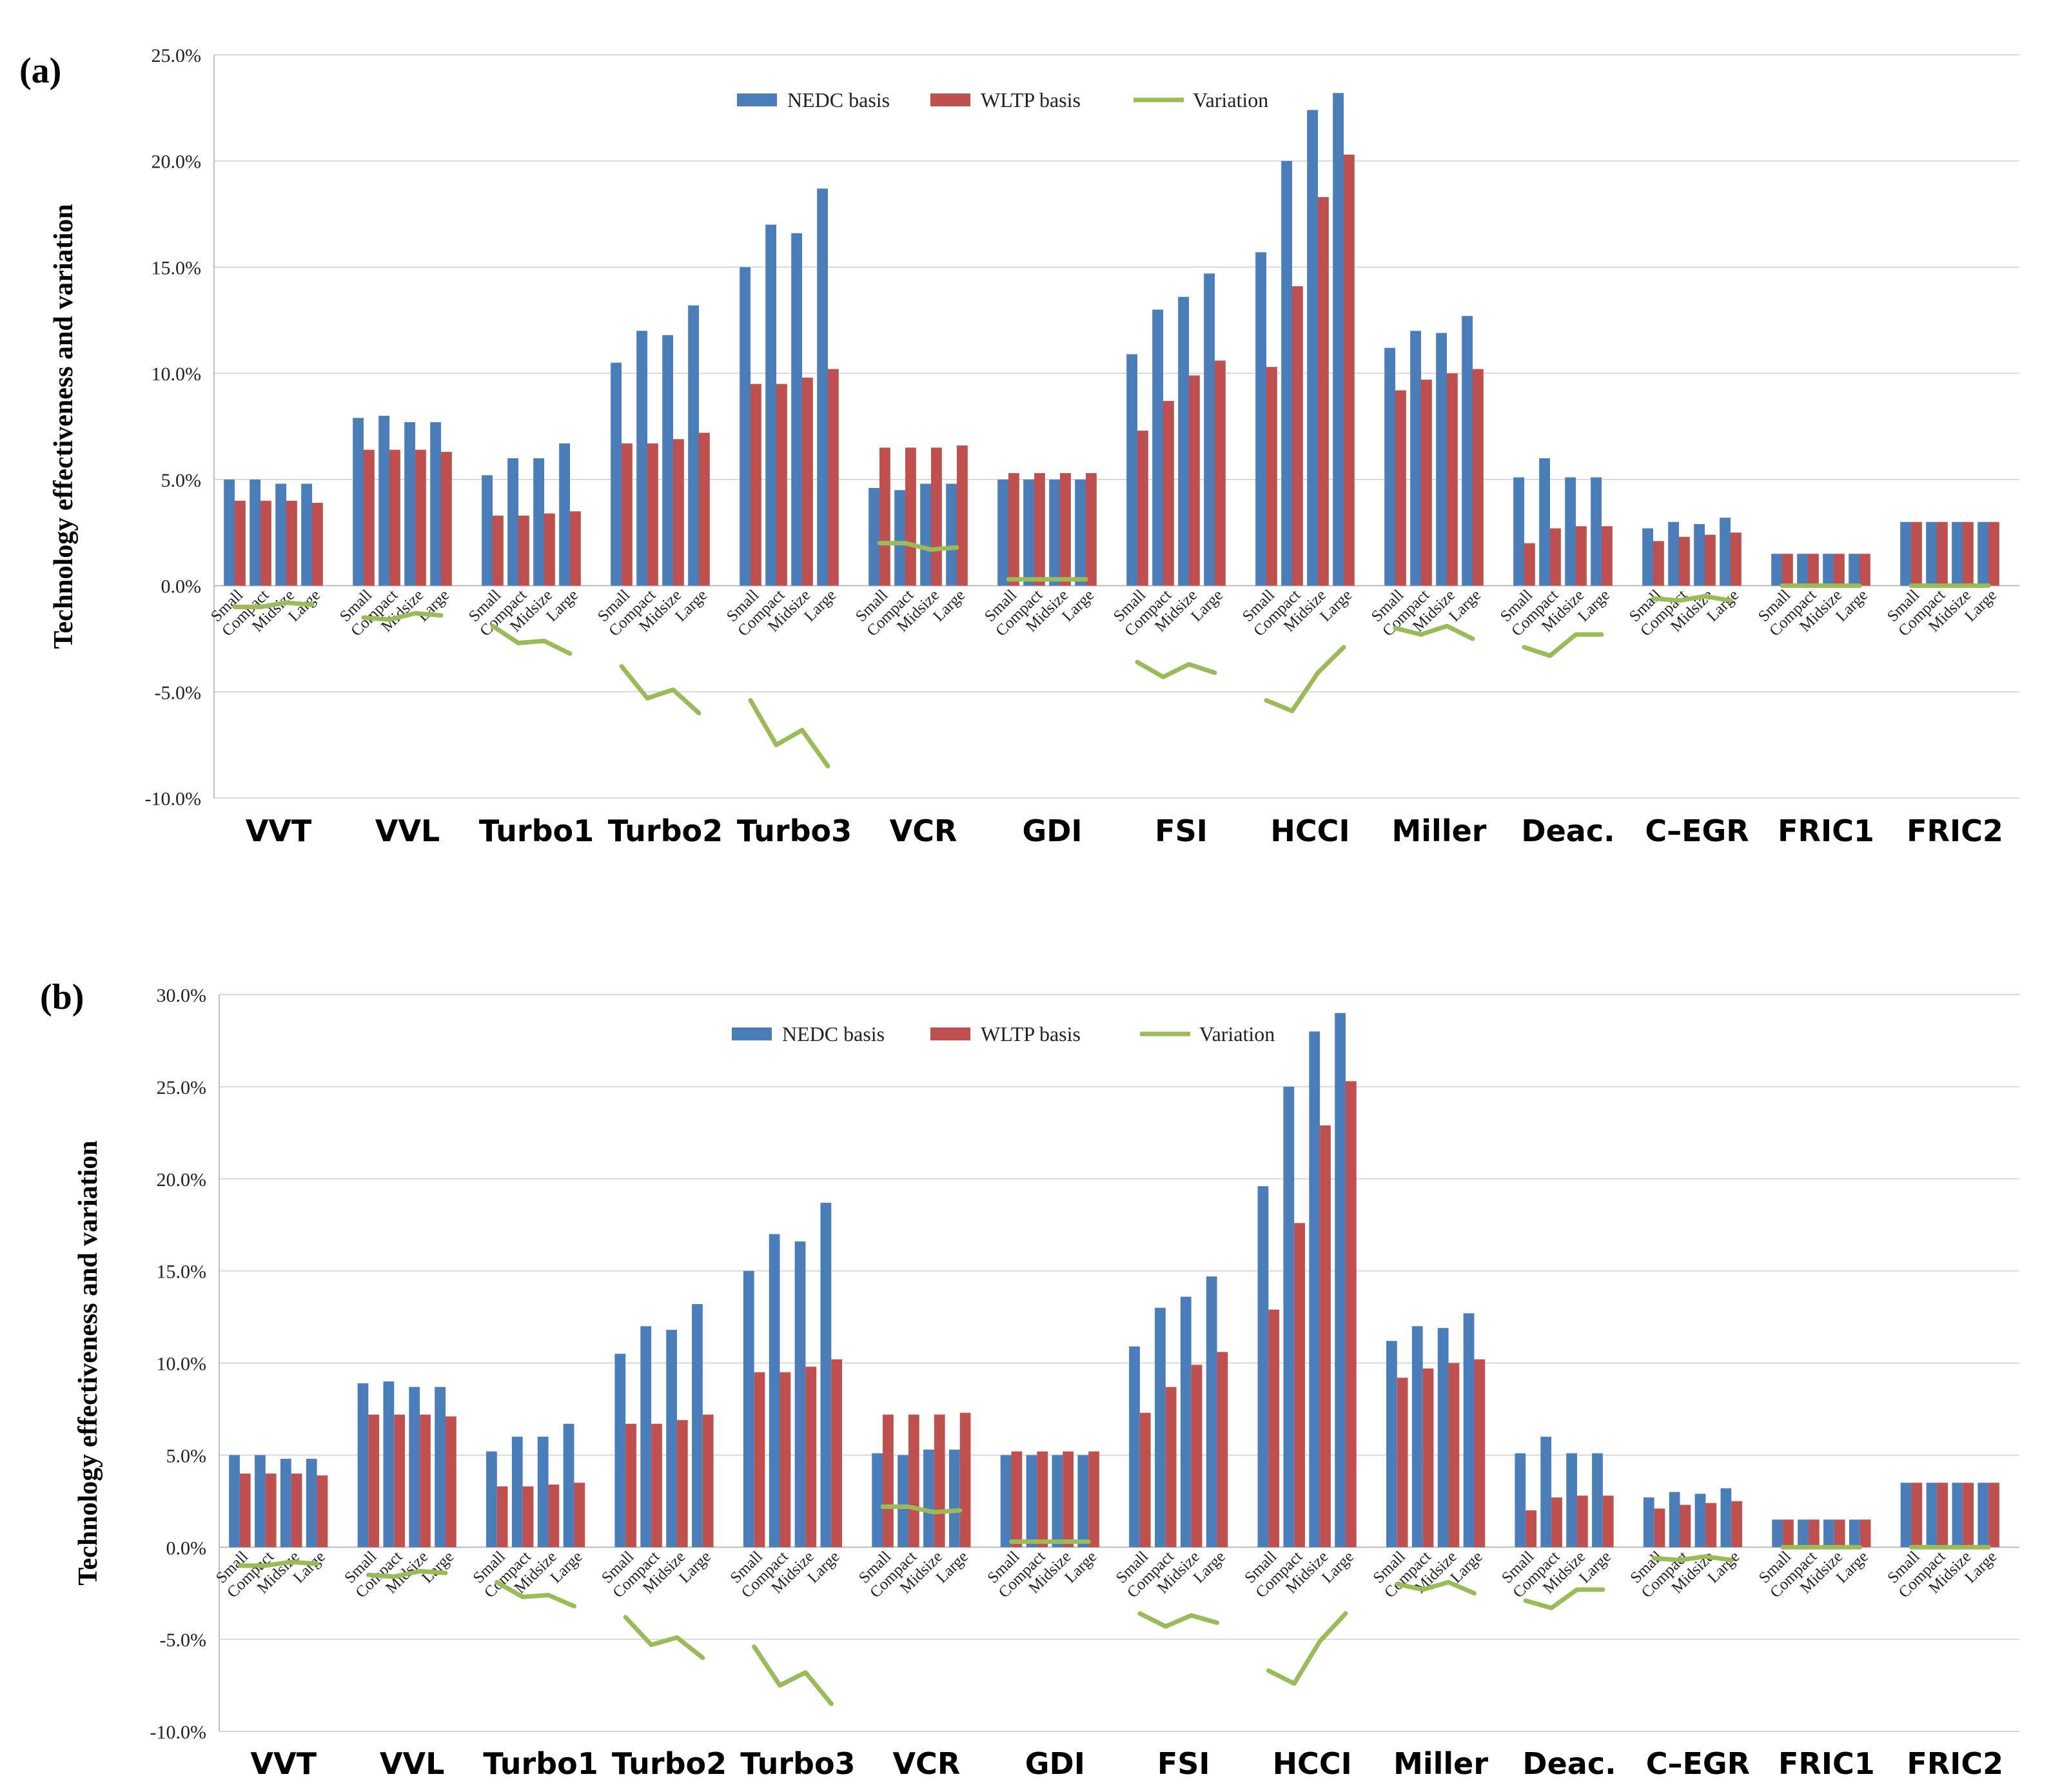  I want to click on y-tick-label: -5.0%, so click(183, 1640).